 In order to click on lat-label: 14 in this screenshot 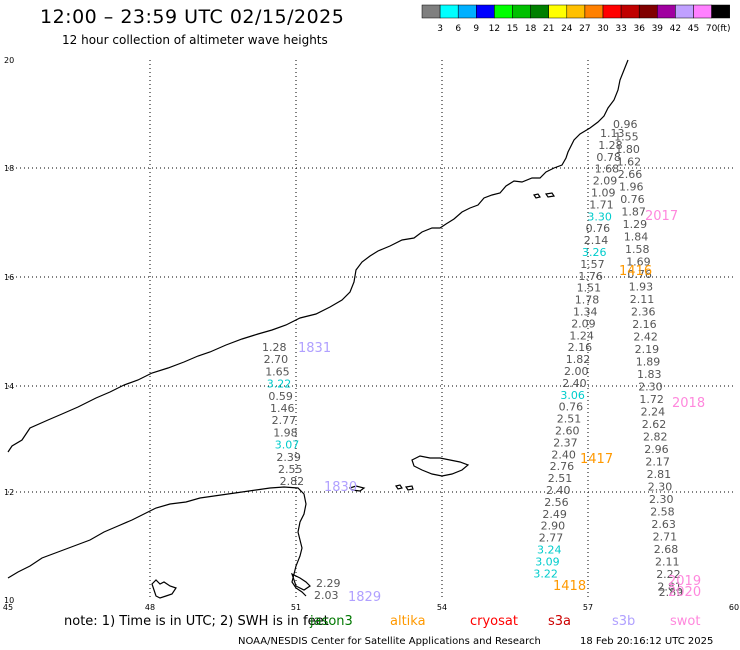, I will do `click(9, 386)`.